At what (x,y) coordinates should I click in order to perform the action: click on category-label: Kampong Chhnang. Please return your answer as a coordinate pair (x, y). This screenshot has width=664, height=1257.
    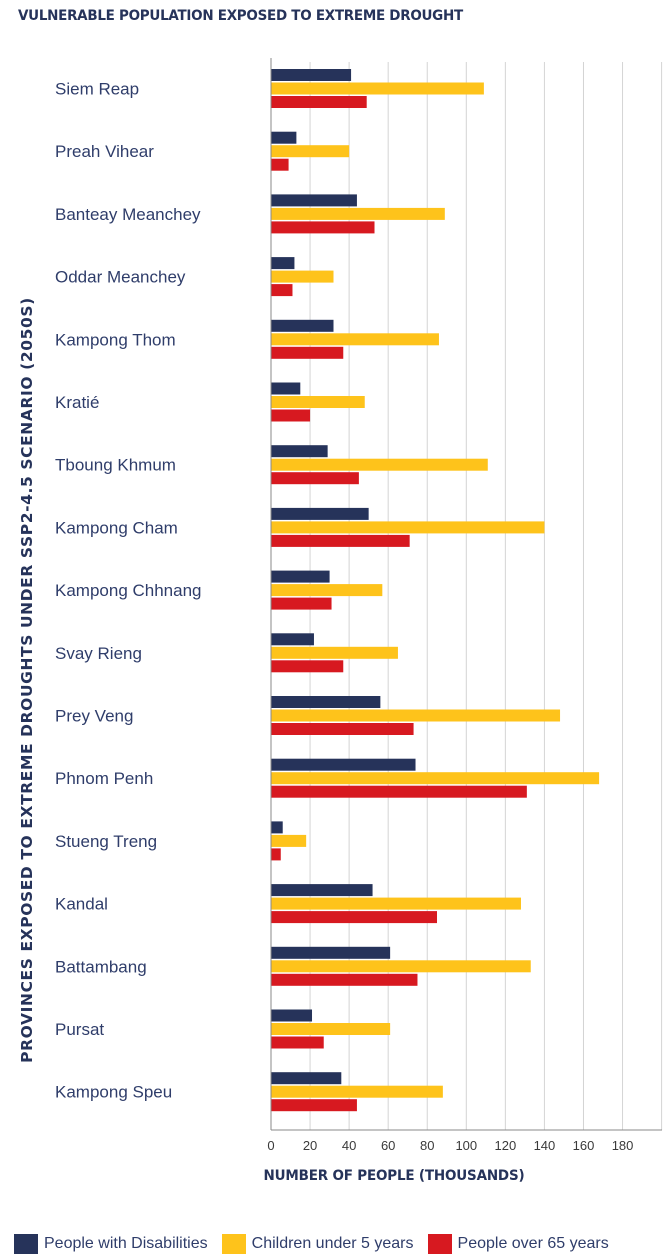
    Looking at the image, I should click on (128, 590).